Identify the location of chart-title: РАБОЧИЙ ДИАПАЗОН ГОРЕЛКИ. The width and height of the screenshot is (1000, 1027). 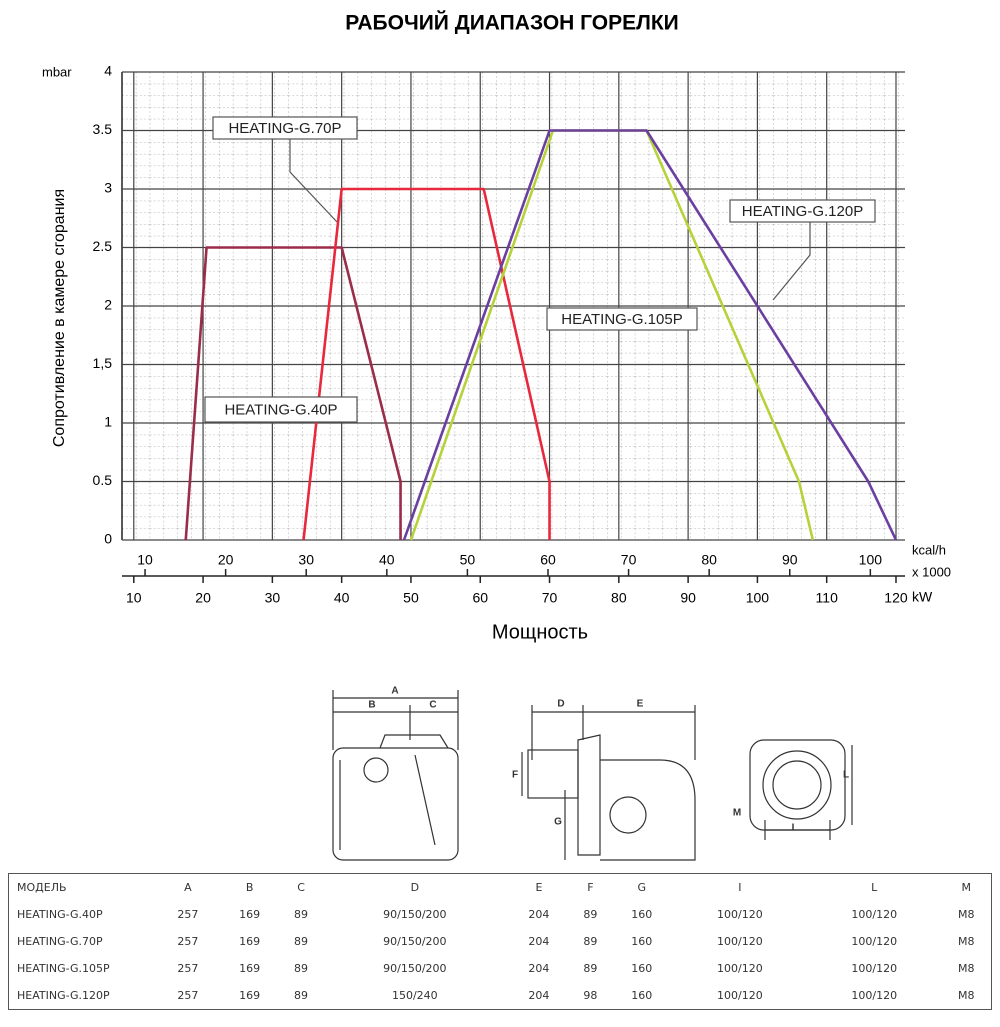
(512, 23).